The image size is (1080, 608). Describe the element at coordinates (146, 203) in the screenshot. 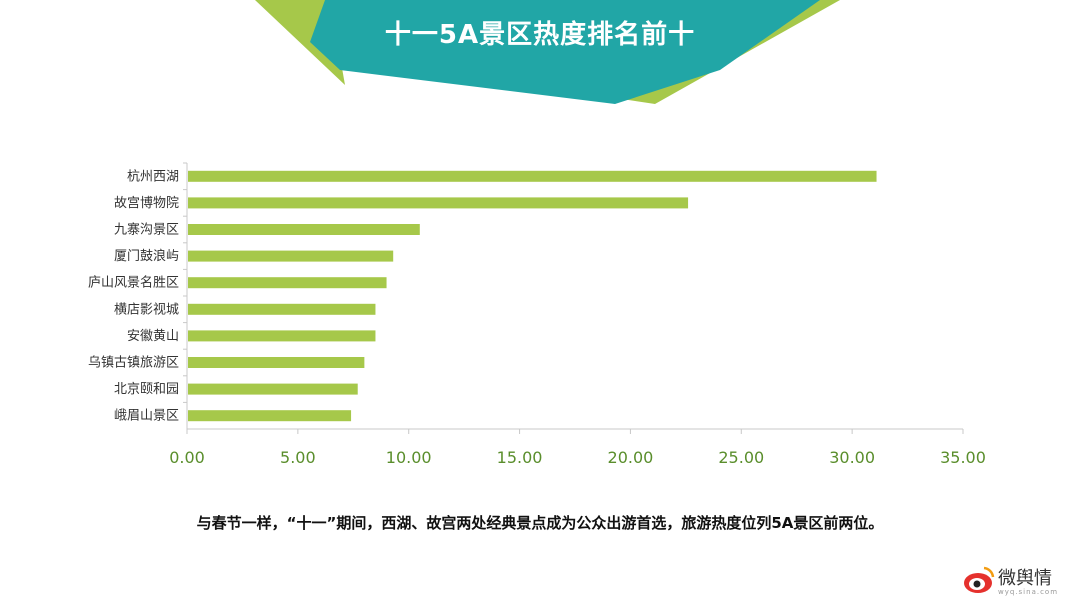

I see `y-tick-label: 故宫博物院` at that location.